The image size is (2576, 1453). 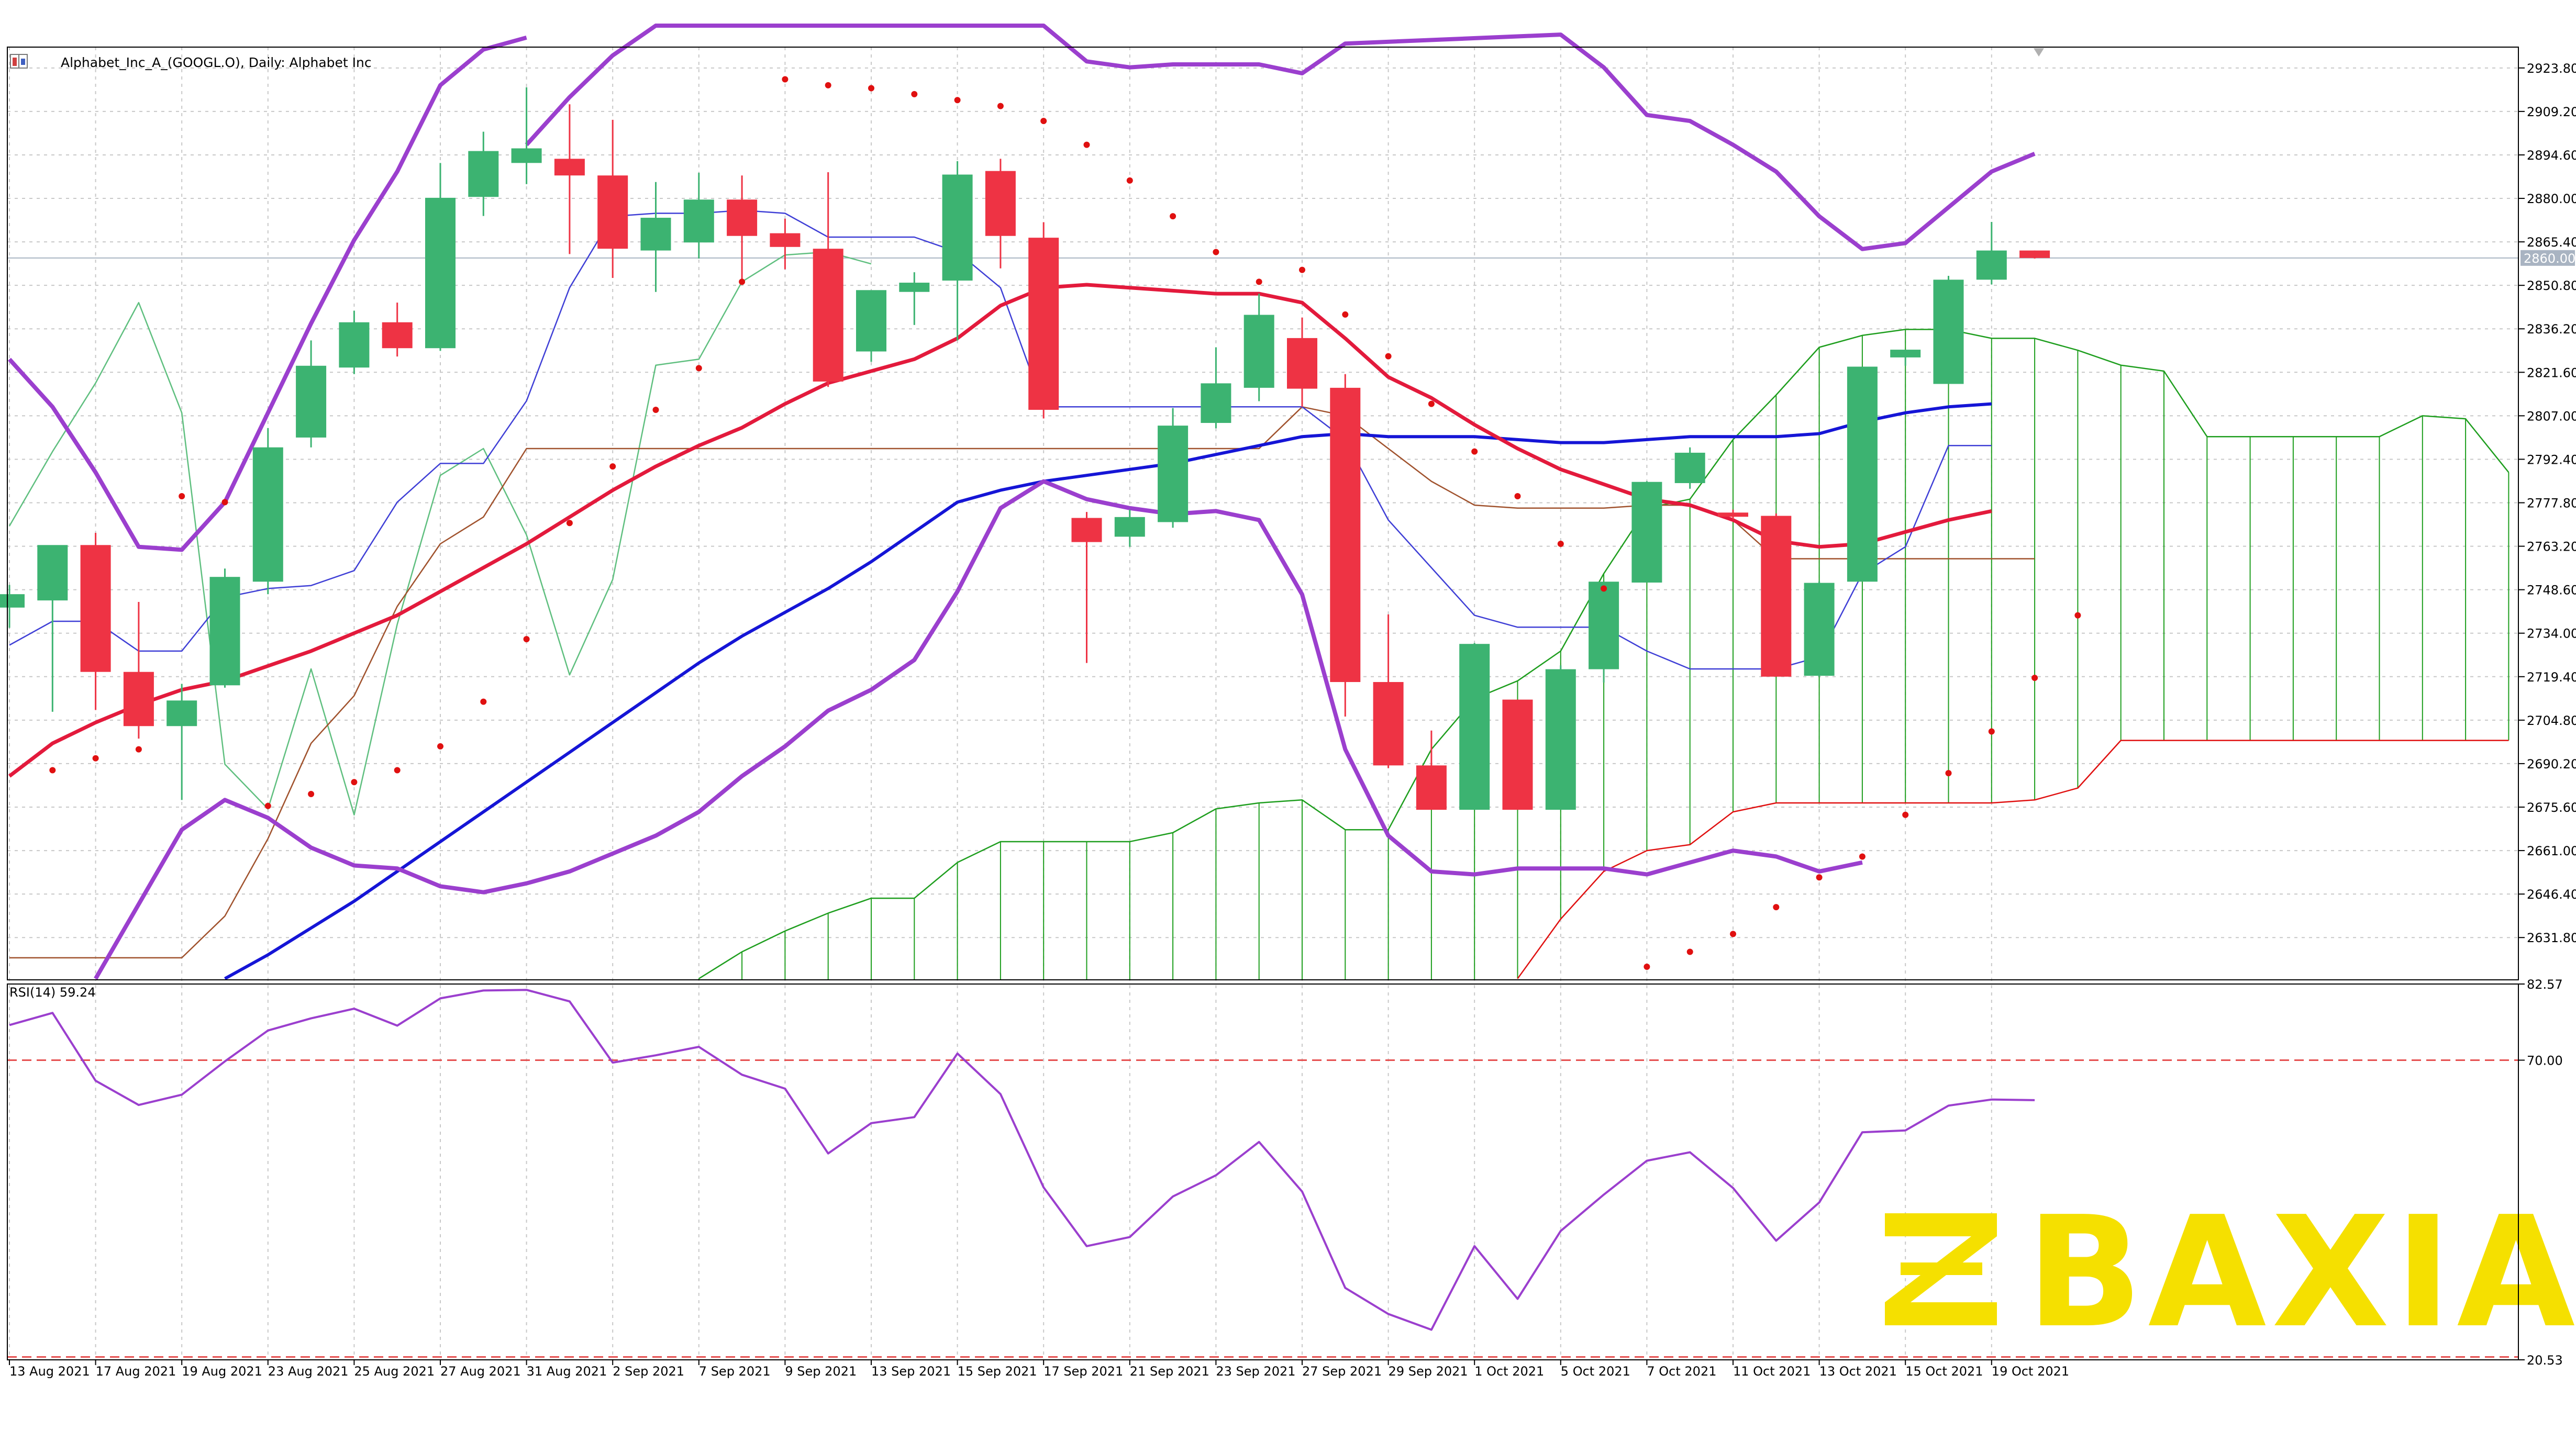 What do you see at coordinates (2549, 258) in the screenshot?
I see `current-price-label: 2860.00` at bounding box center [2549, 258].